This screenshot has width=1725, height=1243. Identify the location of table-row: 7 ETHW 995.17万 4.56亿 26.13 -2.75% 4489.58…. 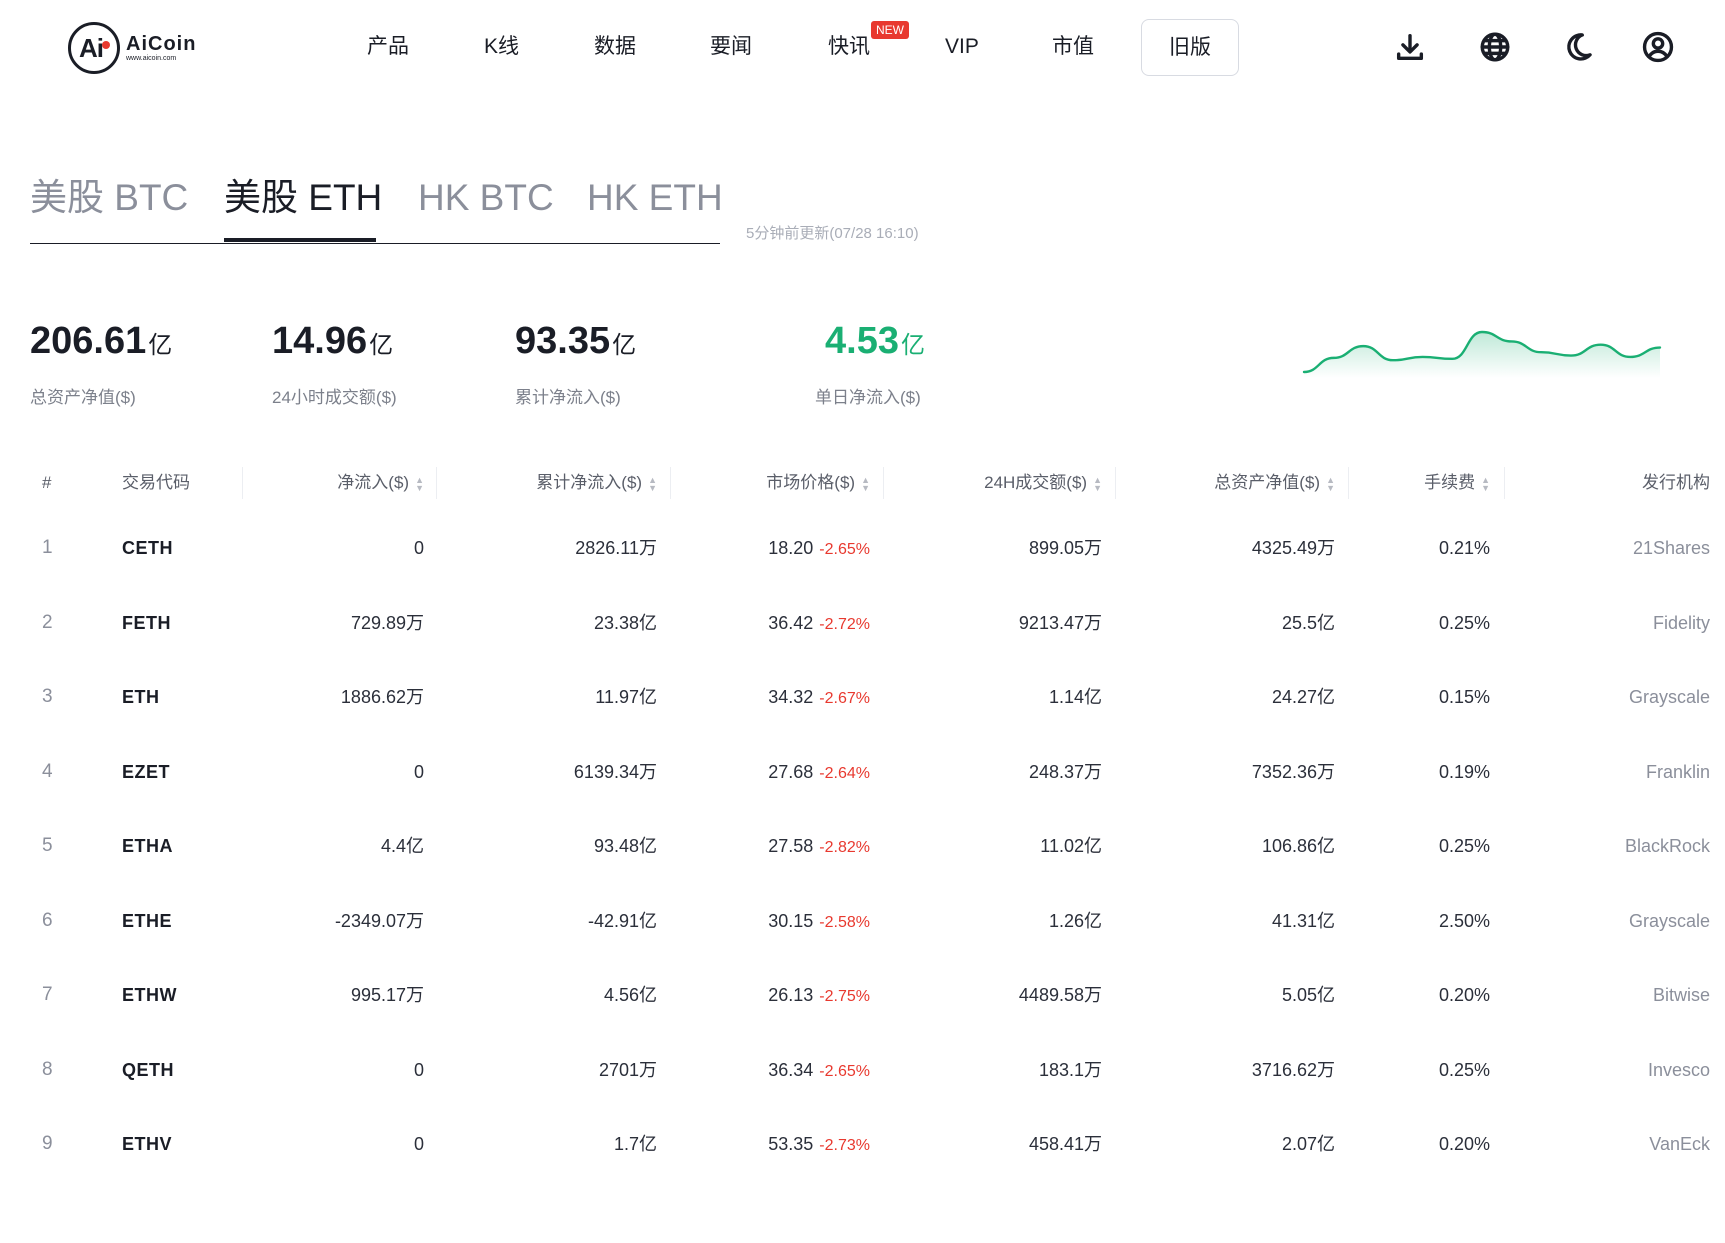
(870, 995).